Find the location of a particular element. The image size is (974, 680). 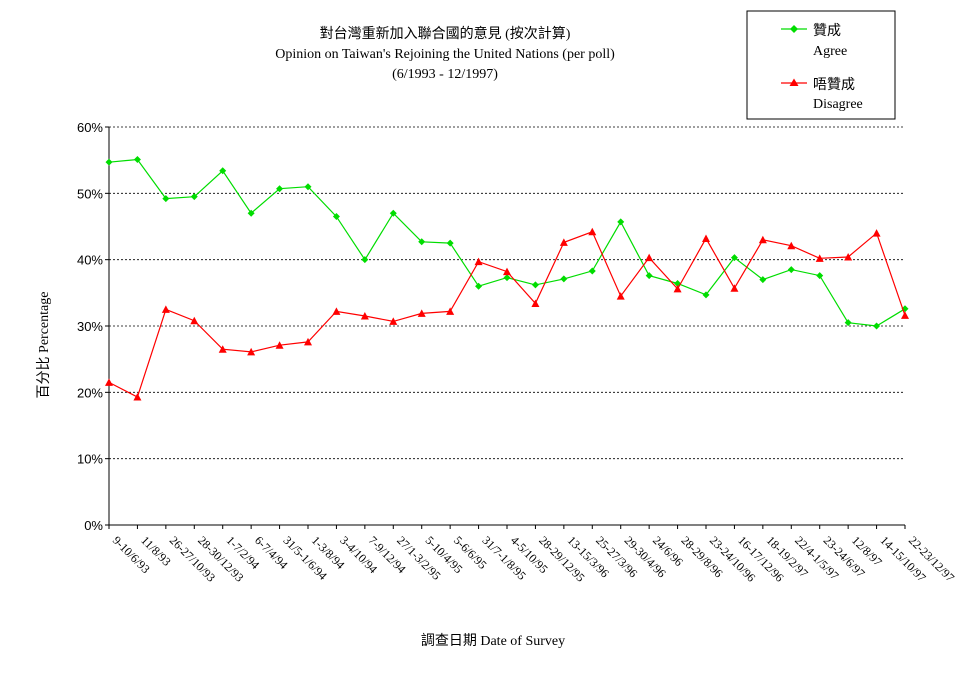

legend-marker-disagree is located at coordinates (794, 82).